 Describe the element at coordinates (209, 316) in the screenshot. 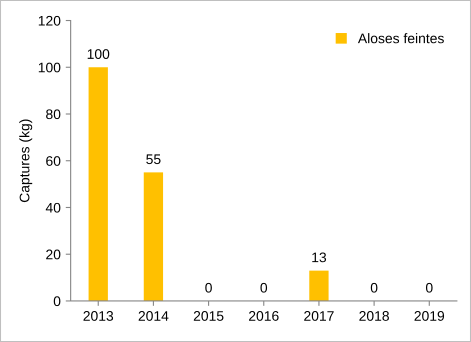

I see `x-tick-label: 2015` at that location.